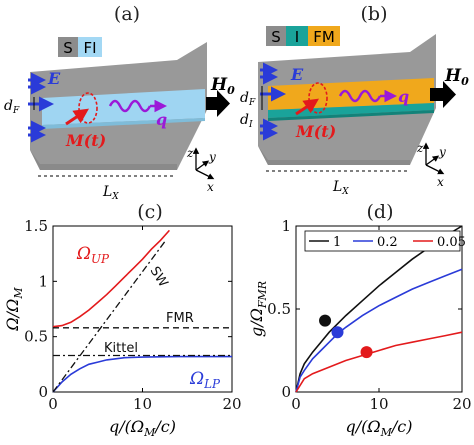  Describe the element at coordinates (431, 165) in the screenshot. I see `axes-triad-b: z y x` at that location.